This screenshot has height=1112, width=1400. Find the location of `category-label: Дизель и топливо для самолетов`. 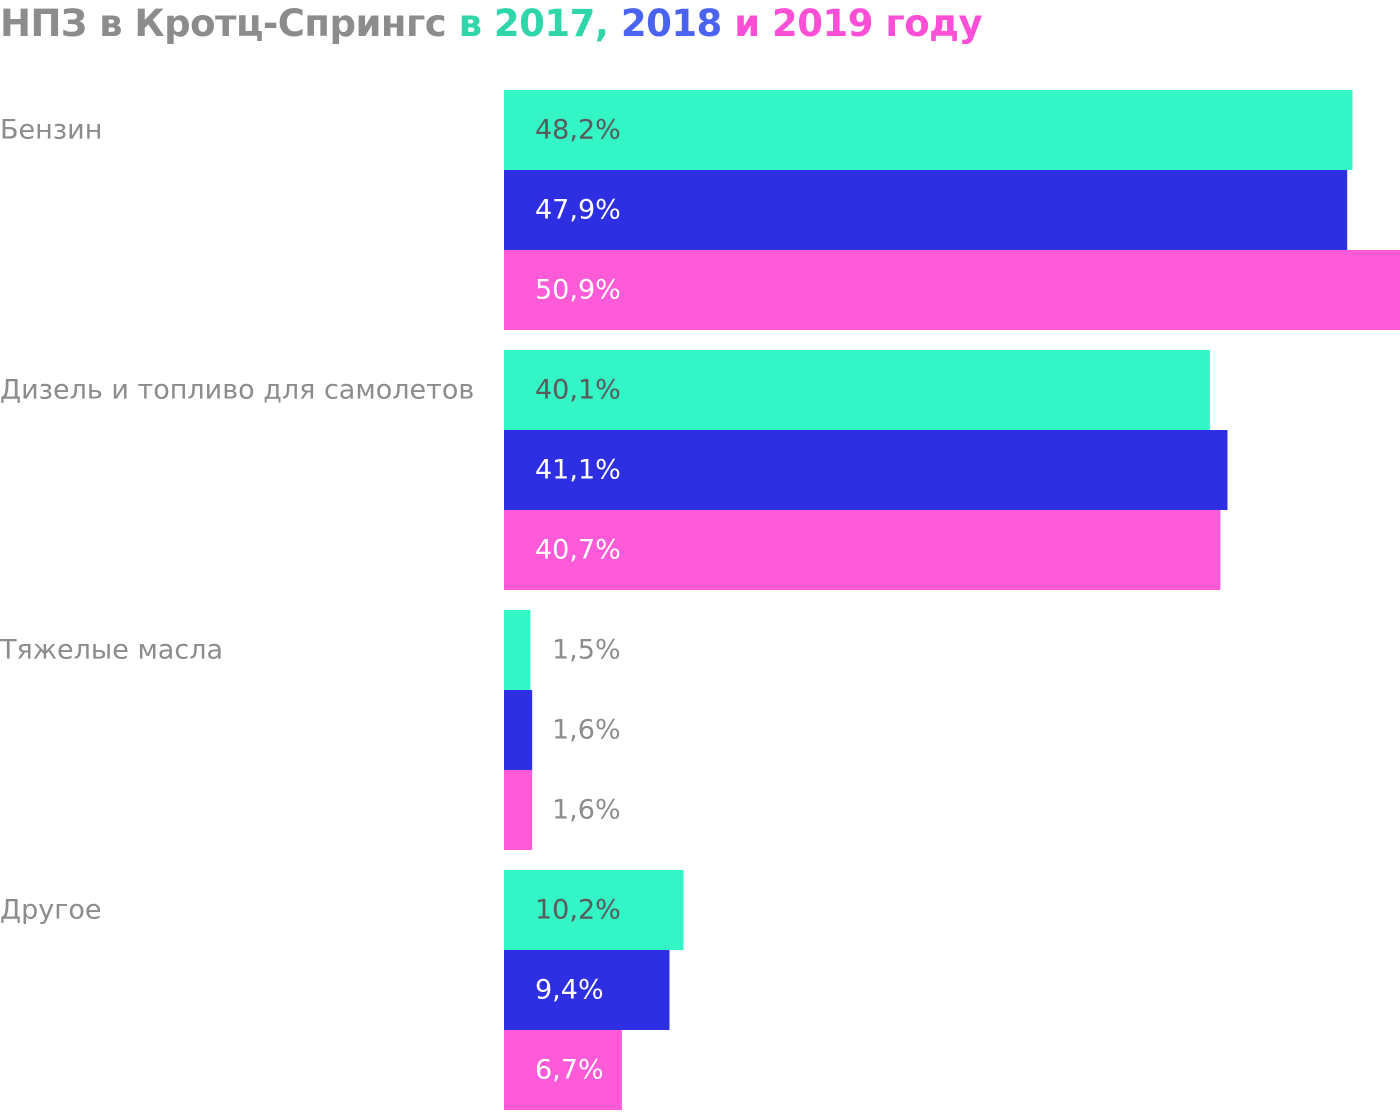

category-label: Дизель и топливо для самолетов is located at coordinates (237, 390).